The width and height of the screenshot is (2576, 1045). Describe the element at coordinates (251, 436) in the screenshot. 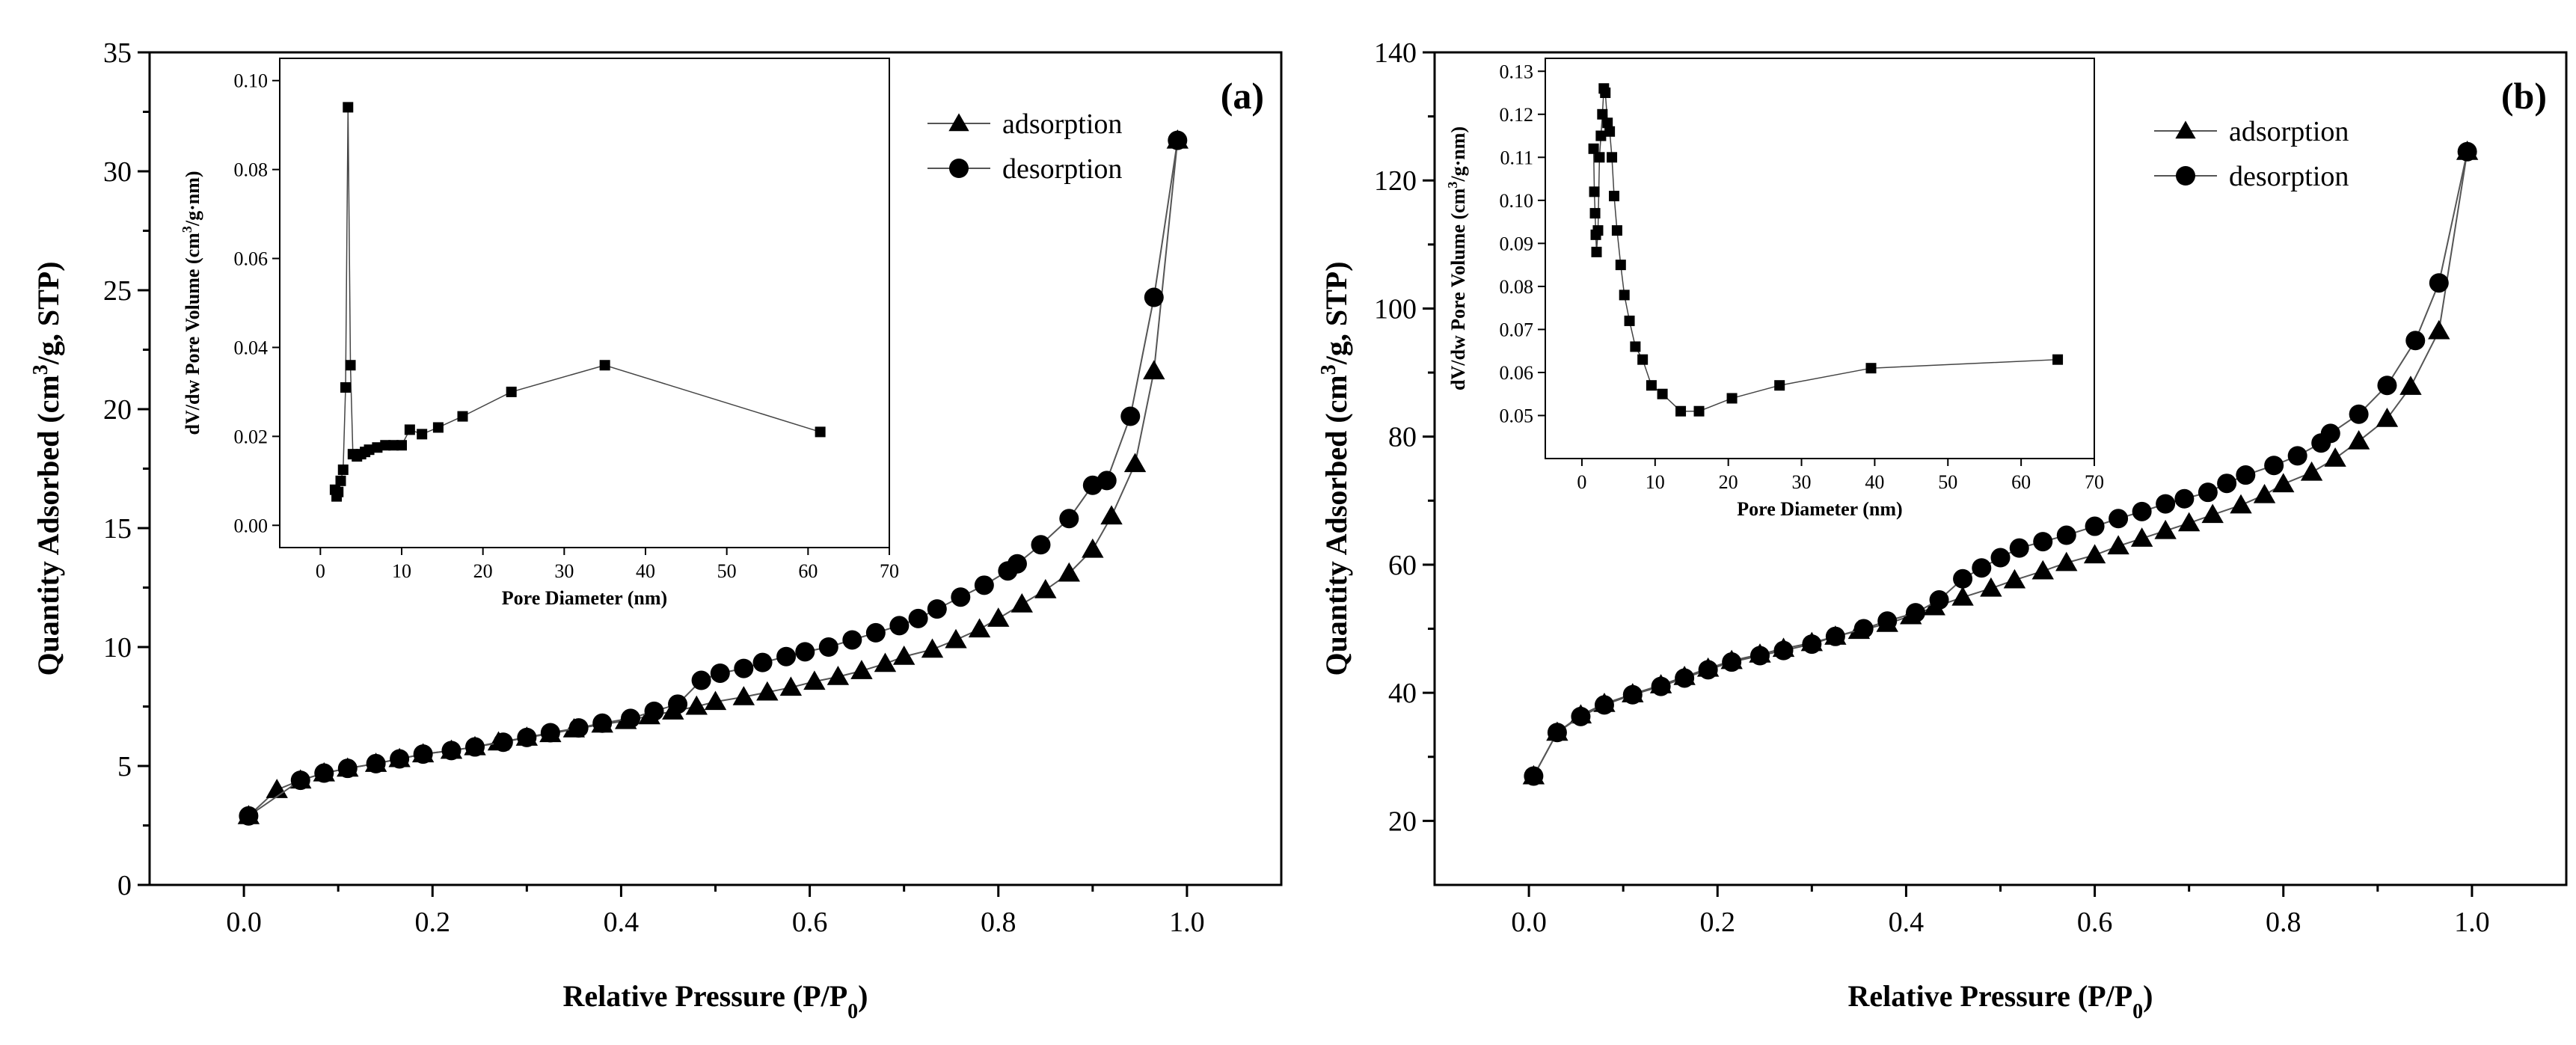

I see `inset-y-tick-label: 0.02` at that location.